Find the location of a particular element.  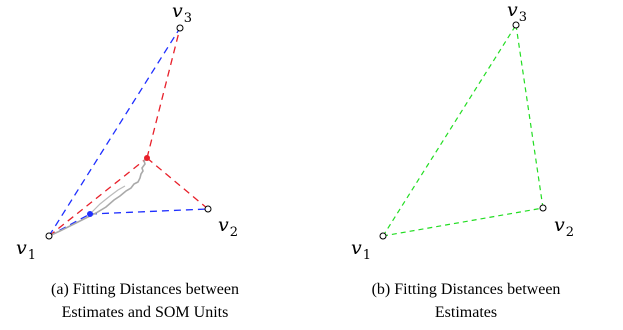

red-edge-v1-est is located at coordinates (98, 197).